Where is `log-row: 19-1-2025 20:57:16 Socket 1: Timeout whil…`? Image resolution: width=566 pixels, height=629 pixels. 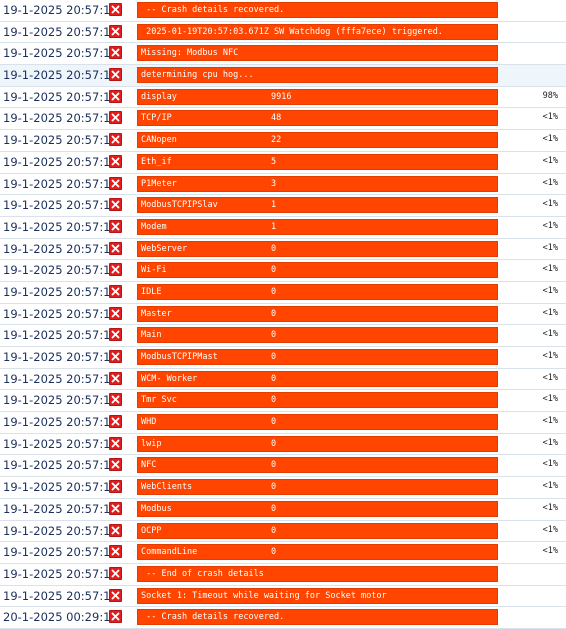 log-row: 19-1-2025 20:57:16 Socket 1: Timeout whil… is located at coordinates (283, 597).